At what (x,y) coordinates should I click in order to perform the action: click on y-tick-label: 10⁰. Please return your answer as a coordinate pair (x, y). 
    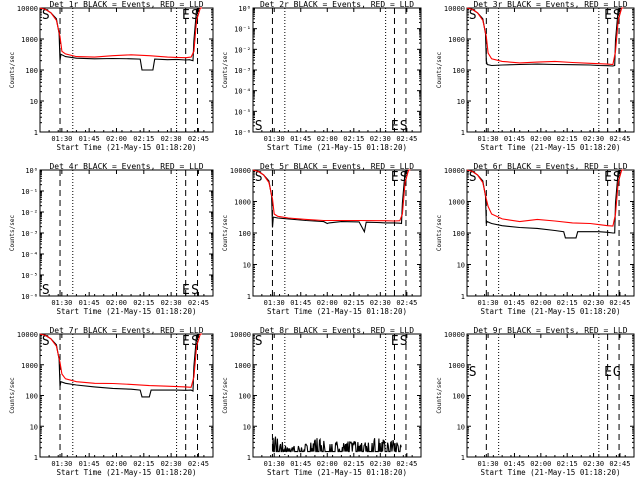
    Looking at the image, I should click on (31, 171).